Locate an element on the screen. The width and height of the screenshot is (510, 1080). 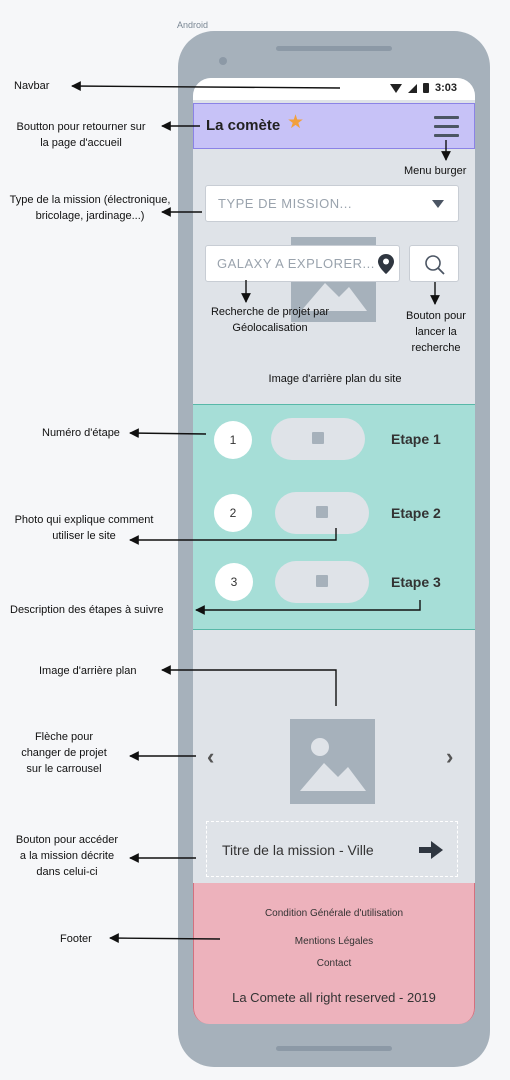
wifi-icon is located at coordinates (395, 88).